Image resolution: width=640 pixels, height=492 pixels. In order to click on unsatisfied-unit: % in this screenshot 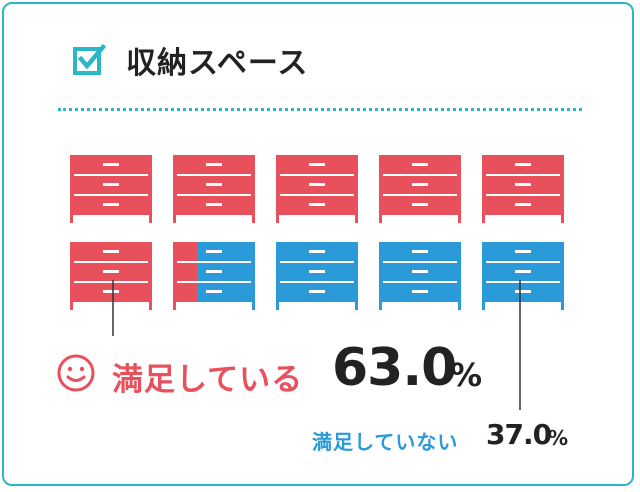, I will do `click(558, 438)`.